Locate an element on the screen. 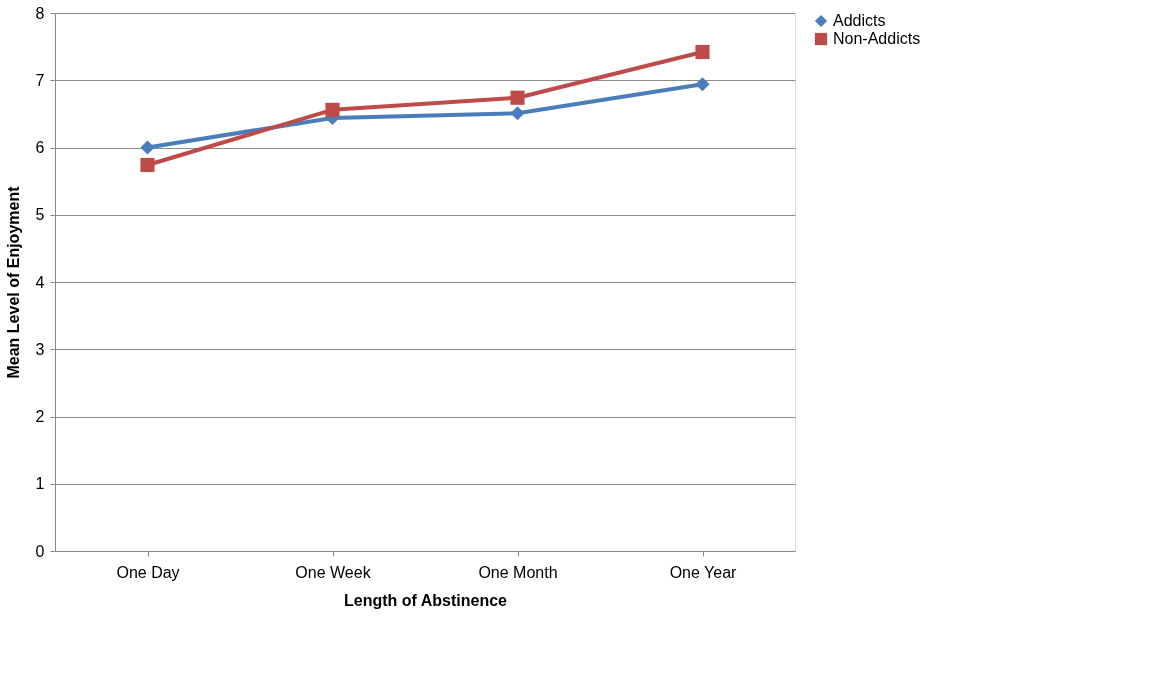 The image size is (1157, 691). x-tick-label: One Month is located at coordinates (518, 572).